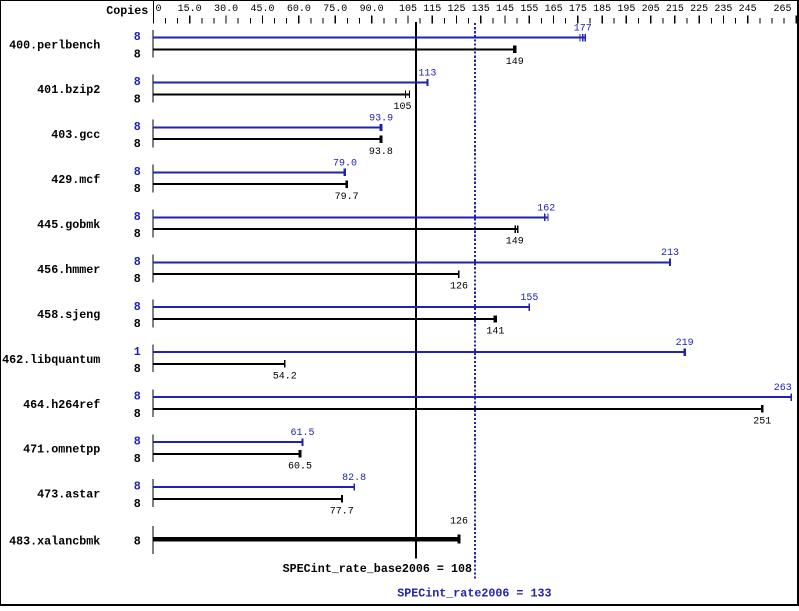 The image size is (799, 611). What do you see at coordinates (651, 9) in the screenshot?
I see `svg-text: 205` at bounding box center [651, 9].